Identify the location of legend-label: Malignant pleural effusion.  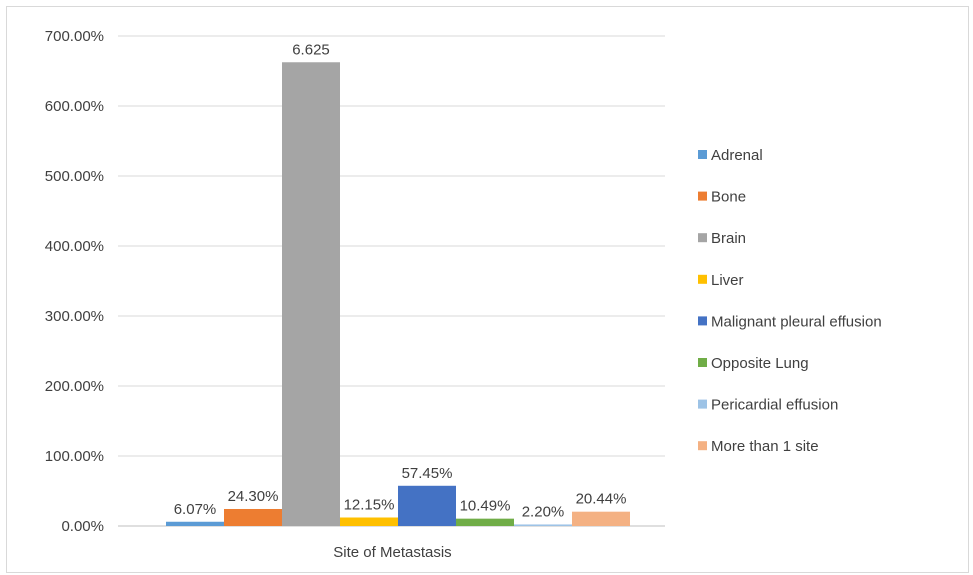
(796, 321).